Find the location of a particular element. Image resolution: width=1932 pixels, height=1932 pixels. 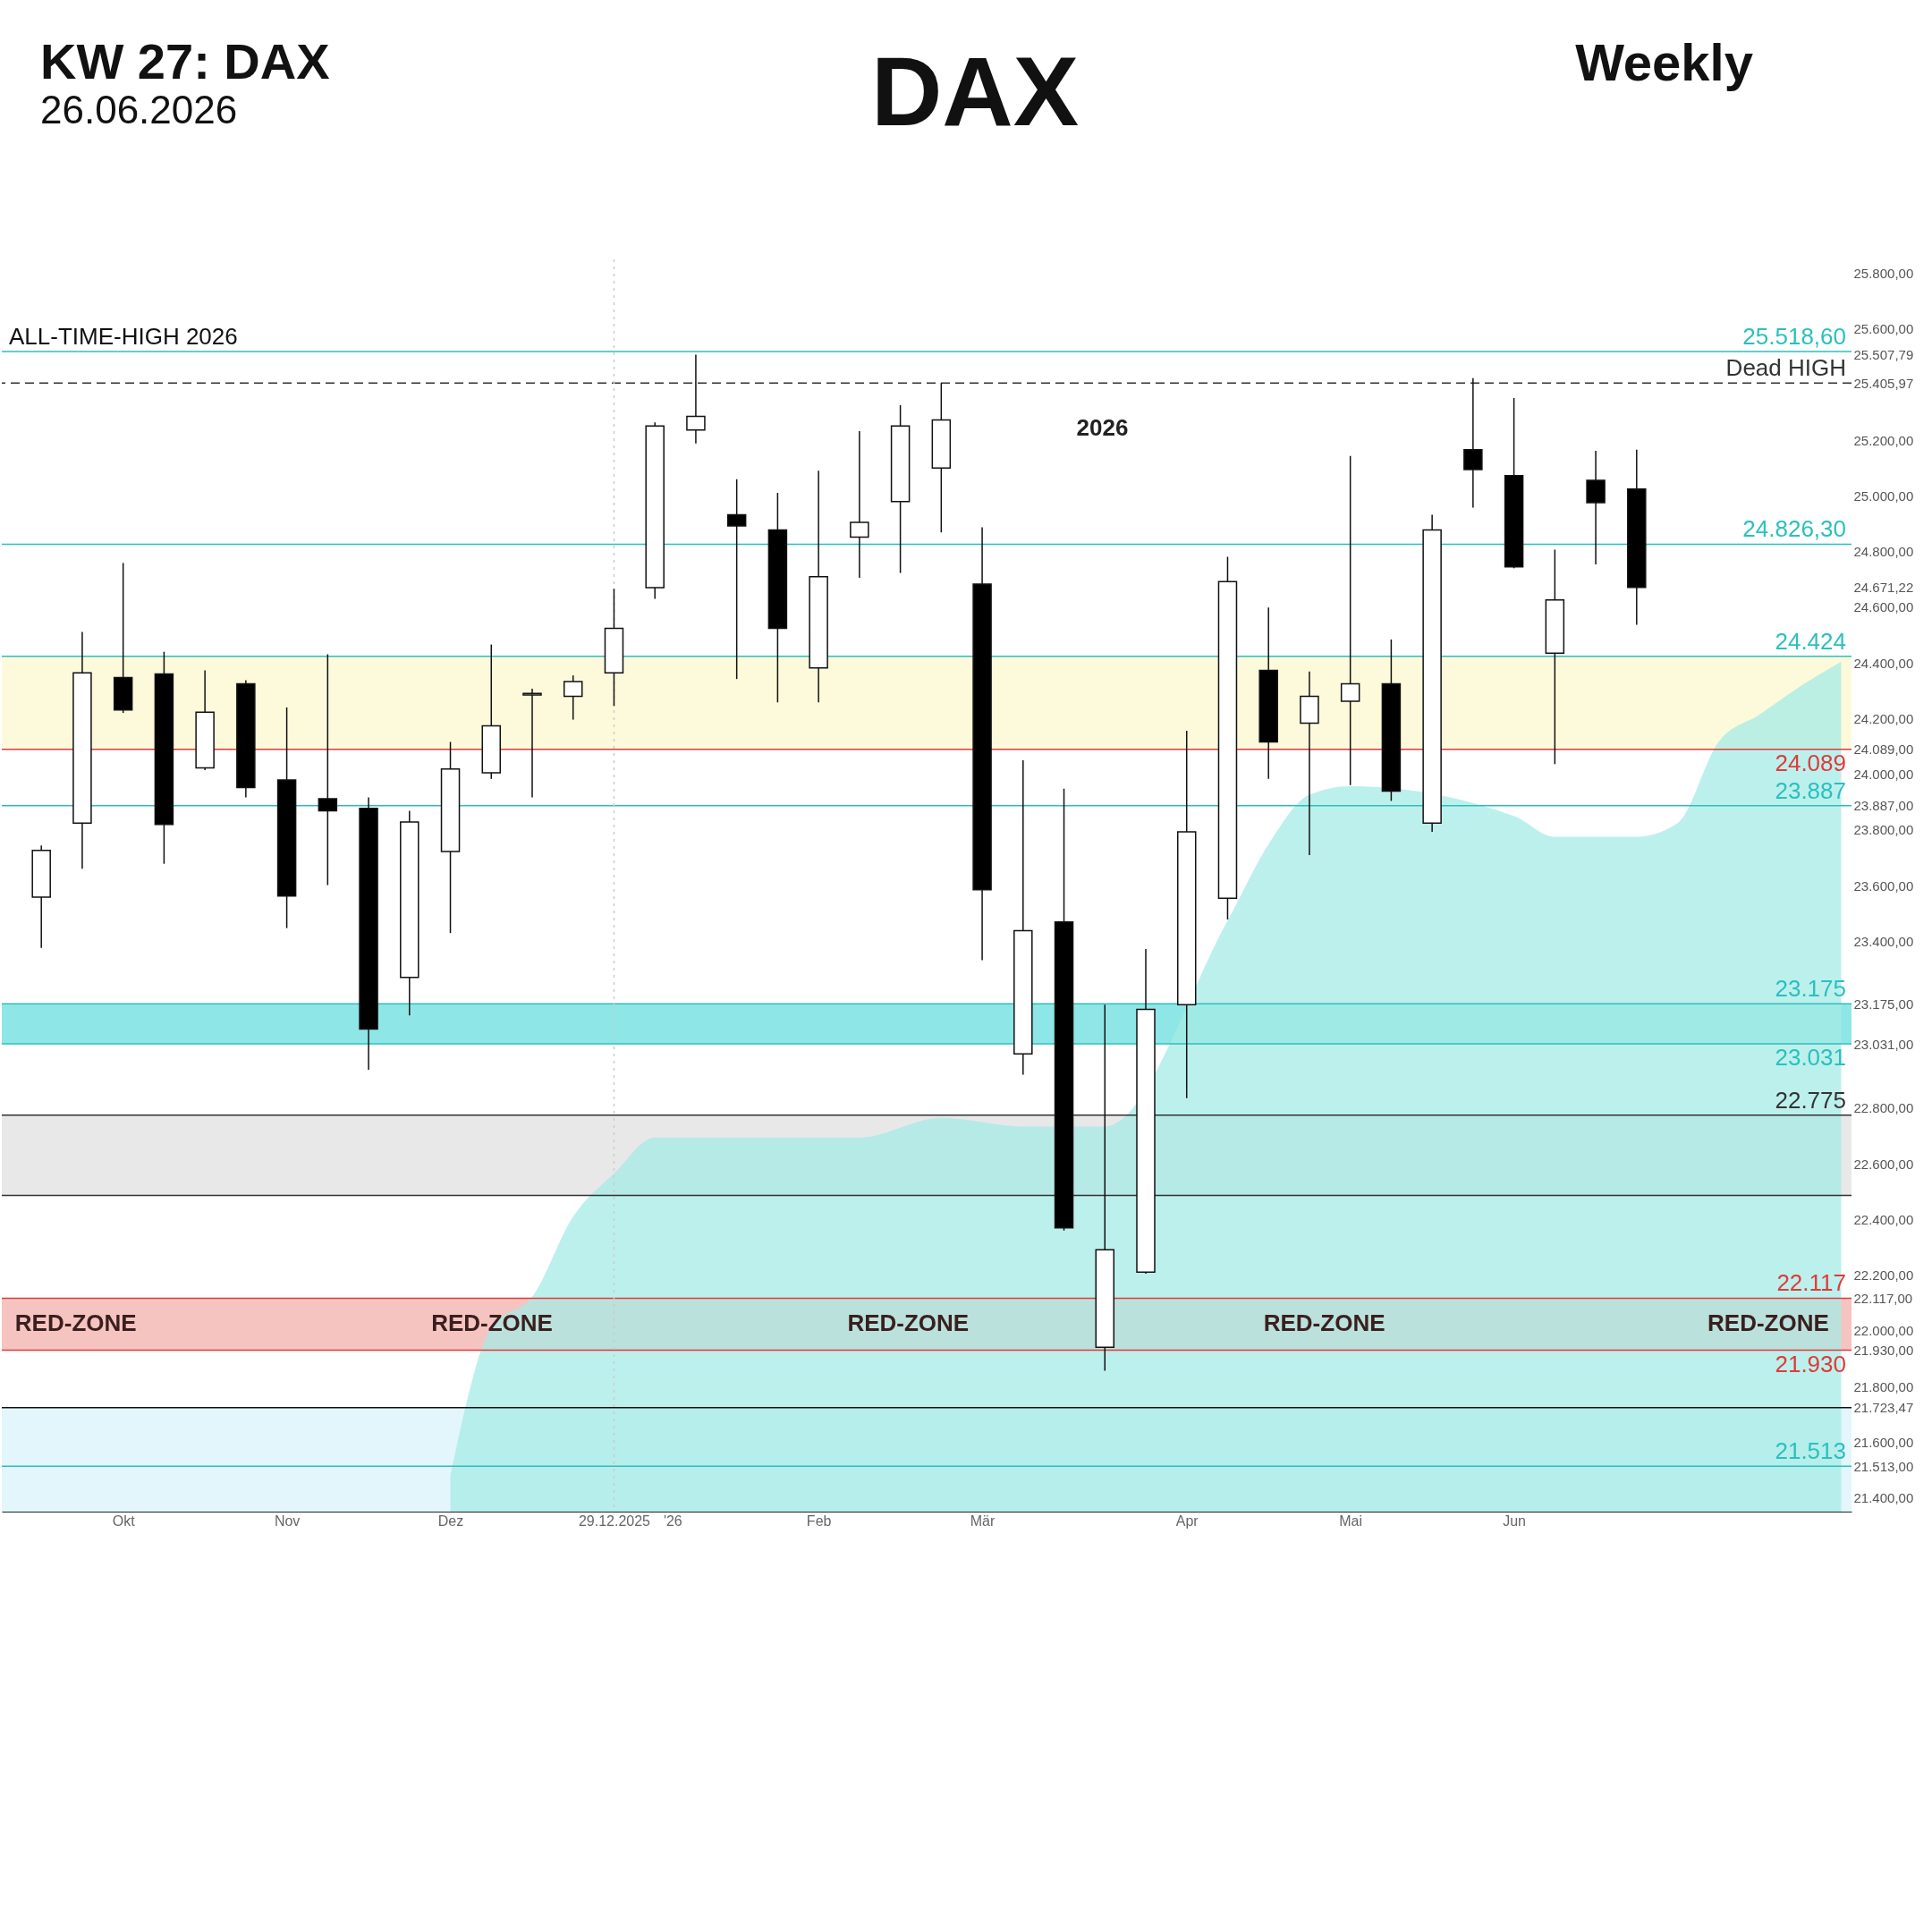

y-tick-label: 24.089,00 is located at coordinates (1883, 749).